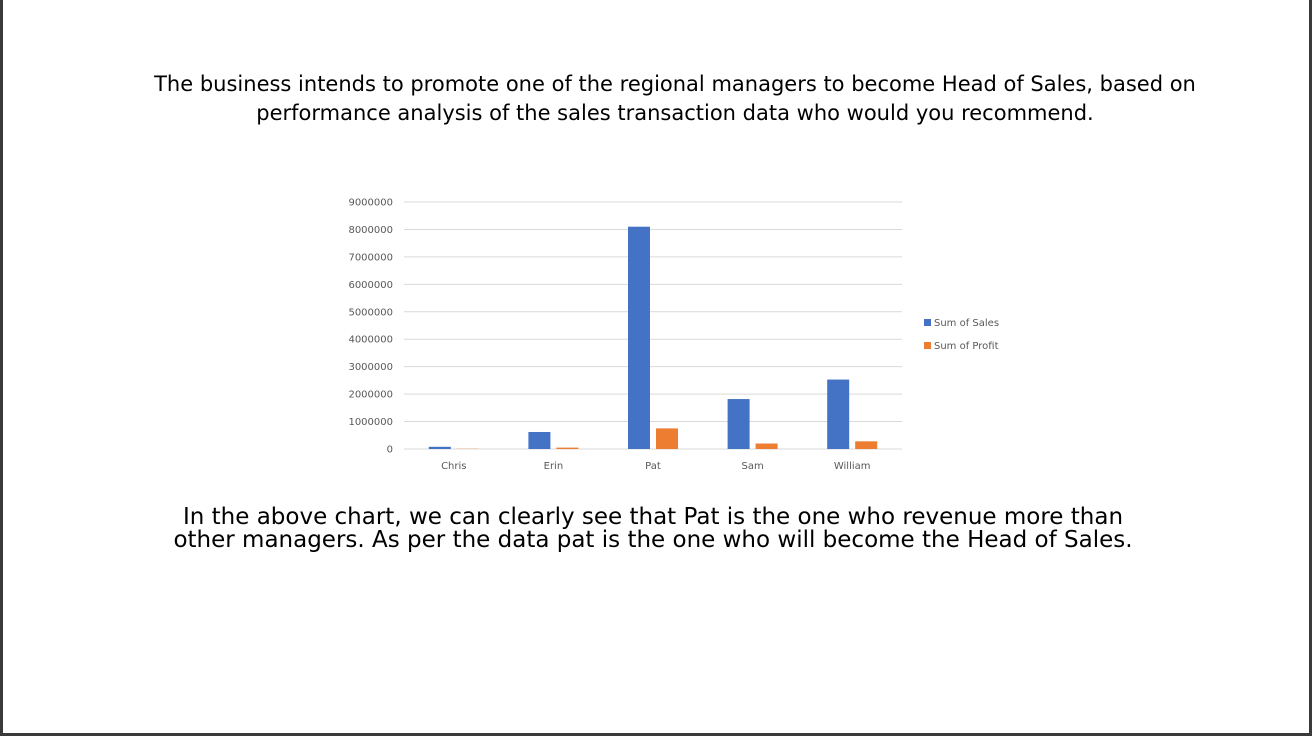 The image size is (1312, 736). Describe the element at coordinates (370, 203) in the screenshot. I see `y-tick-label: 9000000` at that location.